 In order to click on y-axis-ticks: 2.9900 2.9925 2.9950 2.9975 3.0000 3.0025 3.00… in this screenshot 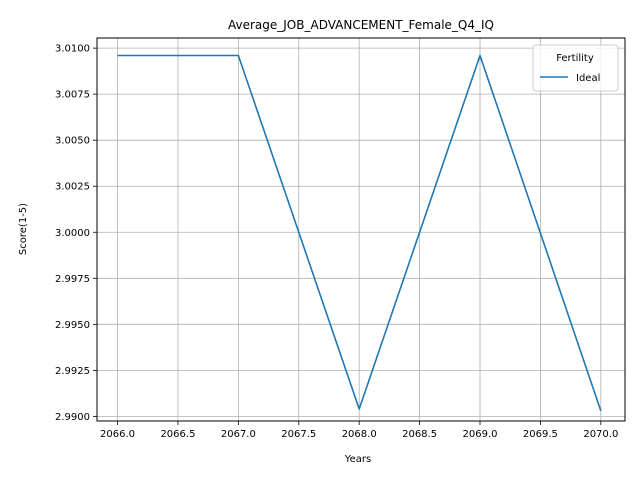, I will do `click(76, 233)`.